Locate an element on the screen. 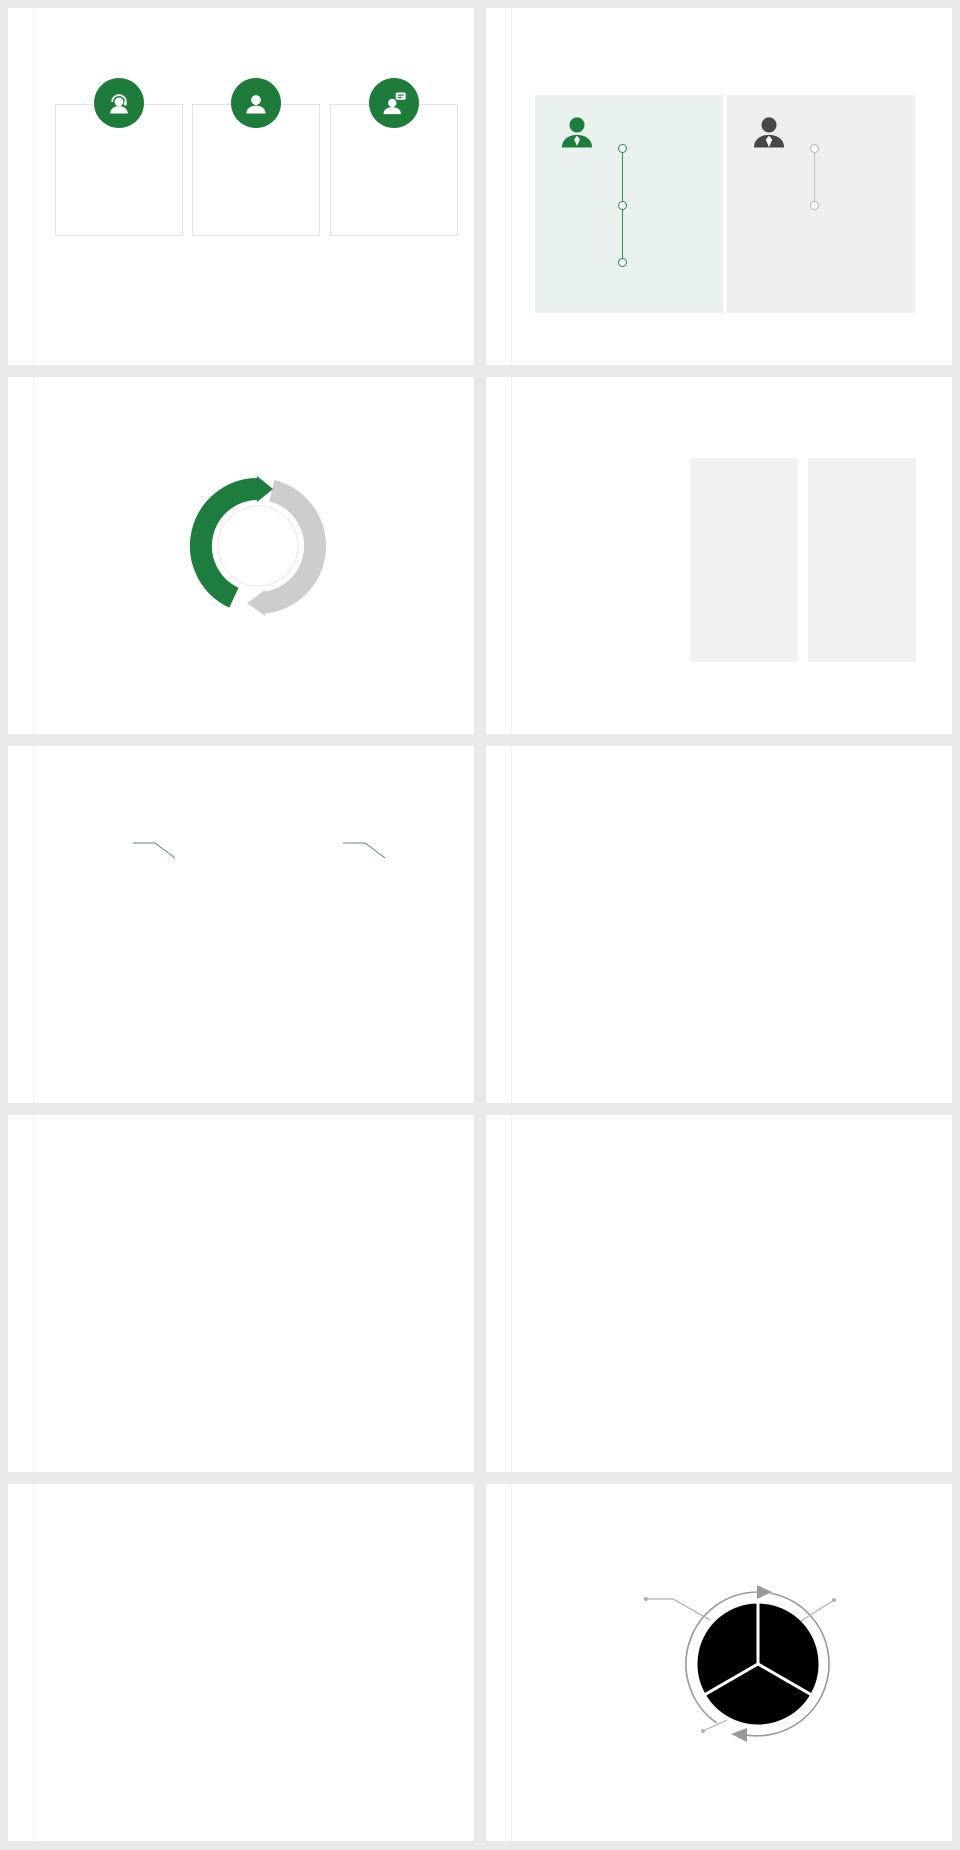  person-icon is located at coordinates (256, 103).